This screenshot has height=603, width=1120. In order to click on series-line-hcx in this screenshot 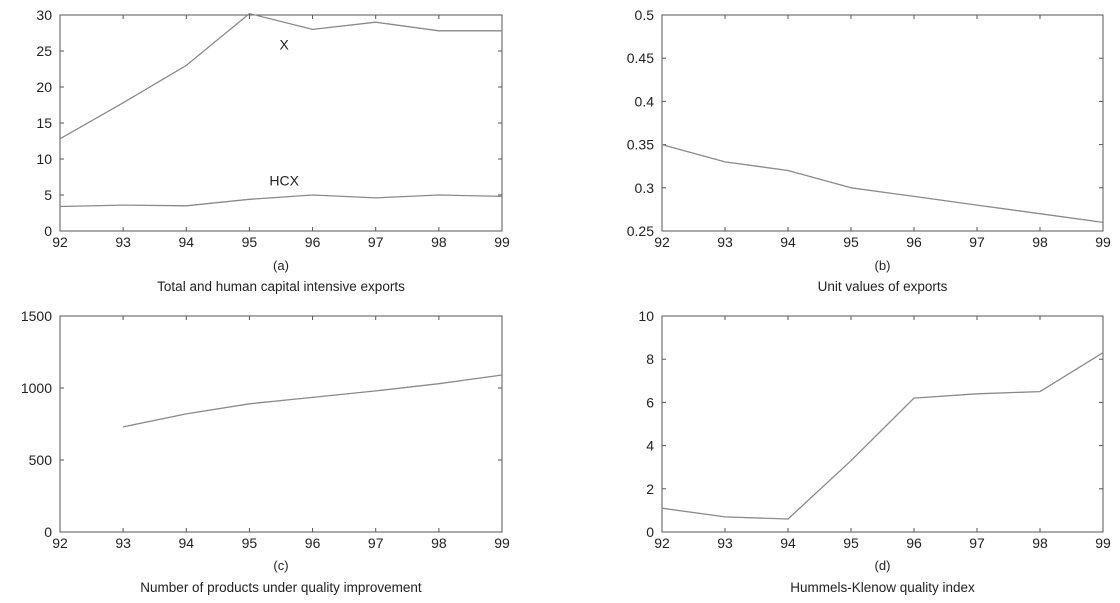, I will do `click(281, 201)`.